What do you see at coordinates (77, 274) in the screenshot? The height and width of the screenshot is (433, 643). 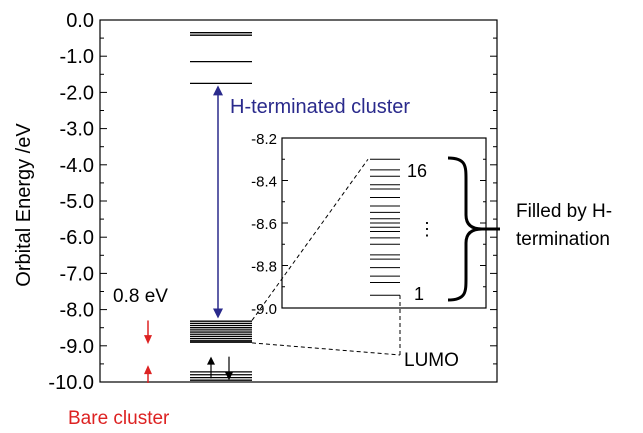 I see `y-tick-label: -7.0` at bounding box center [77, 274].